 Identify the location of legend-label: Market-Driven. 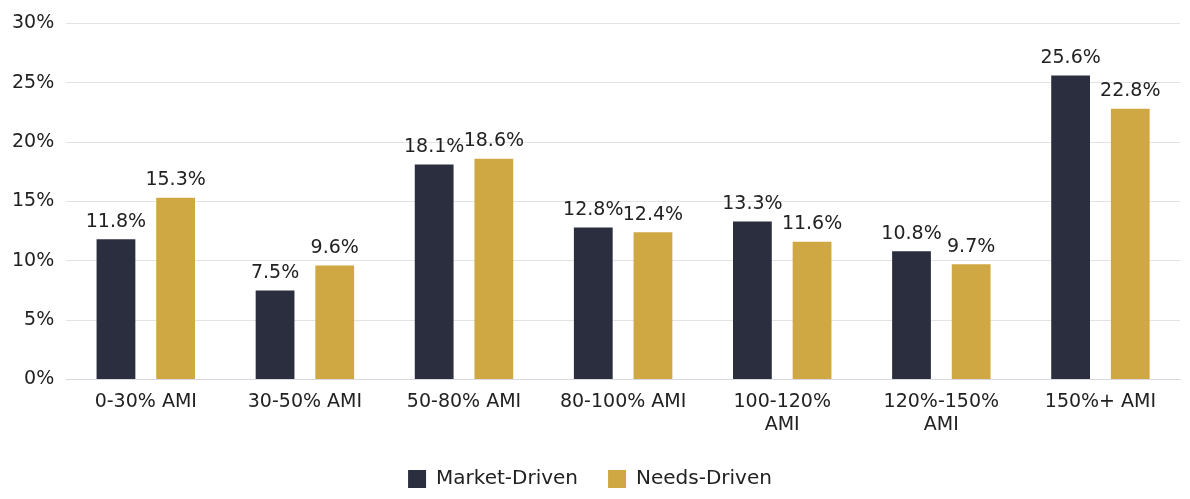
(507, 477).